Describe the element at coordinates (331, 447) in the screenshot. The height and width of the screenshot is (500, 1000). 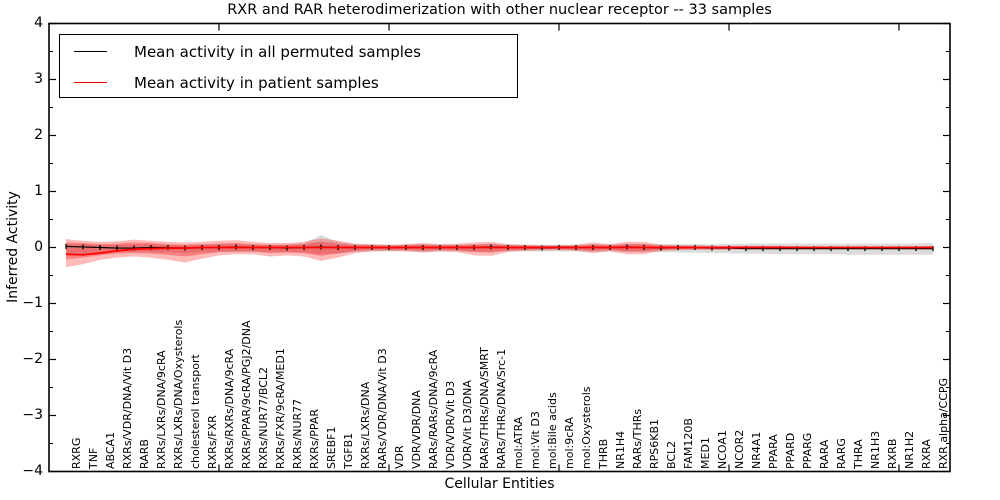
I see `x-tick-label: SREBF1` at that location.